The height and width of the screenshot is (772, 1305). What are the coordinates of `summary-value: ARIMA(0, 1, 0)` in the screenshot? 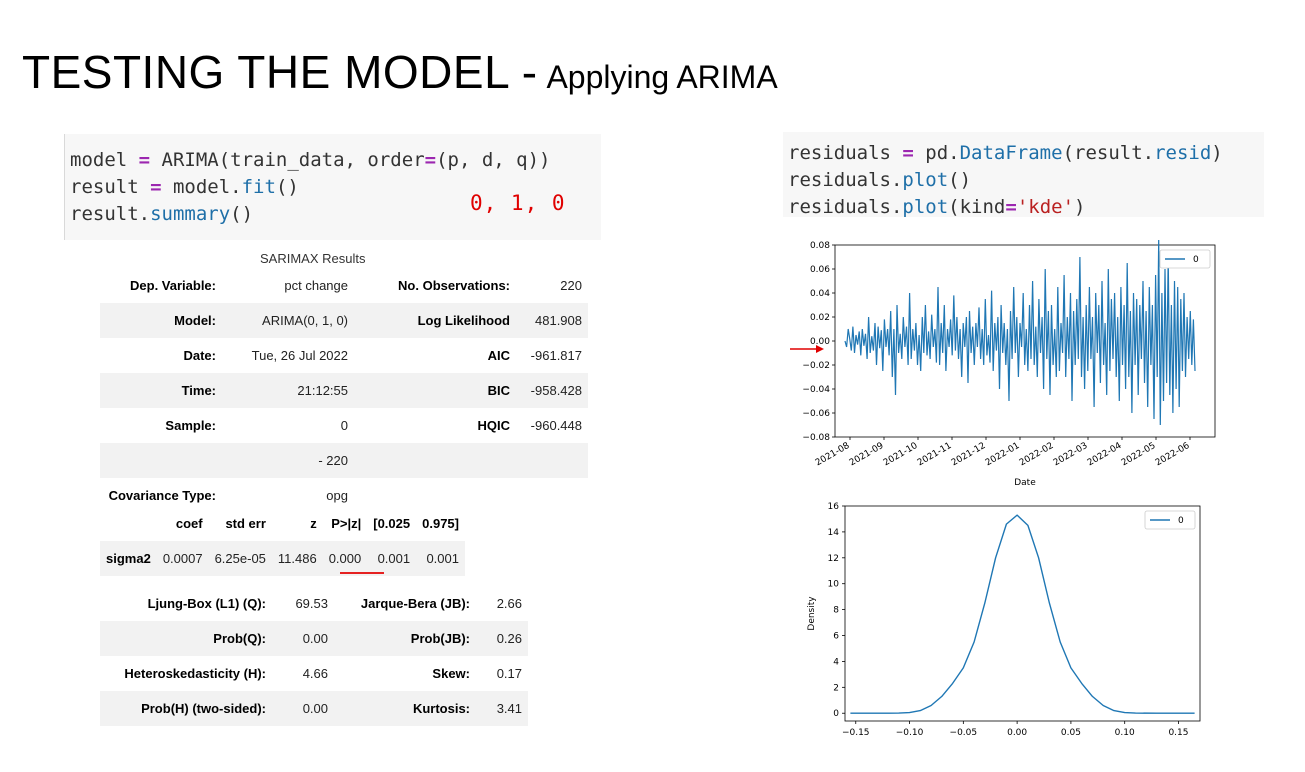 It's located at (288, 320).